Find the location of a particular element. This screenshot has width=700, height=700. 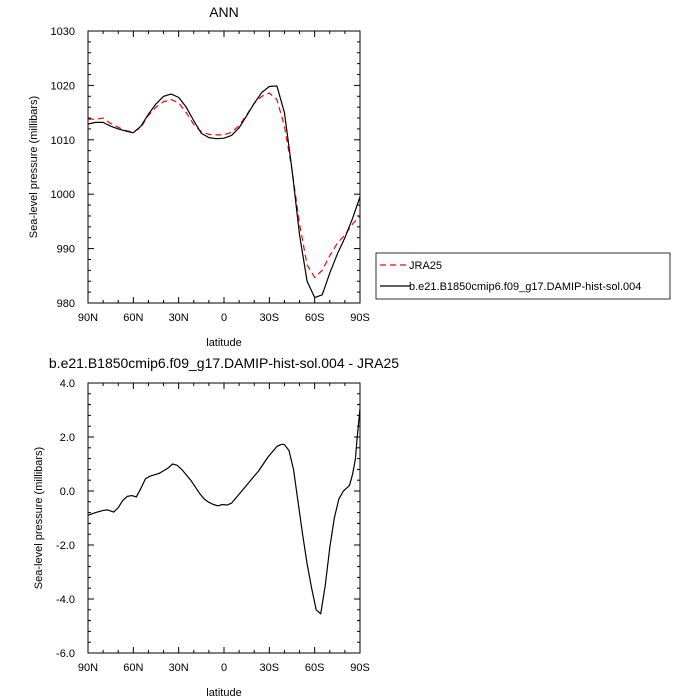

top-y-axis-title: Sea-level pressure (millibars) is located at coordinates (34, 167).